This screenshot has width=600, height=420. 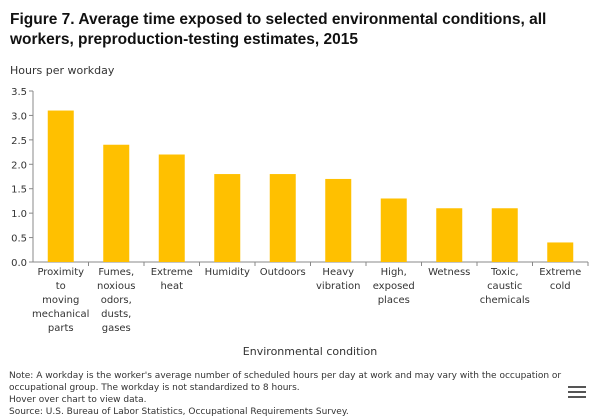 What do you see at coordinates (19, 263) in the screenshot?
I see `y-tick-label: 0.0` at bounding box center [19, 263].